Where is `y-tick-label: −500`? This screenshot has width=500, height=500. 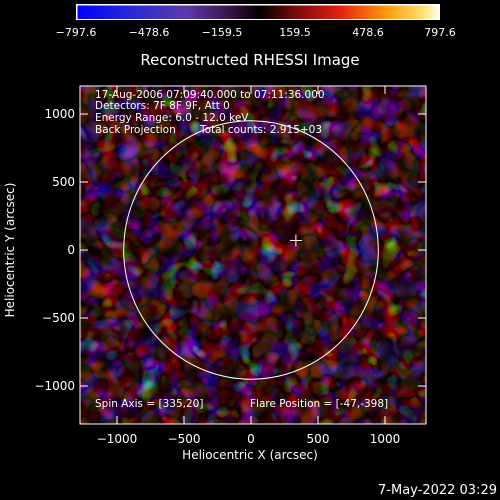
y-tick-label: −500 is located at coordinates (58, 318).